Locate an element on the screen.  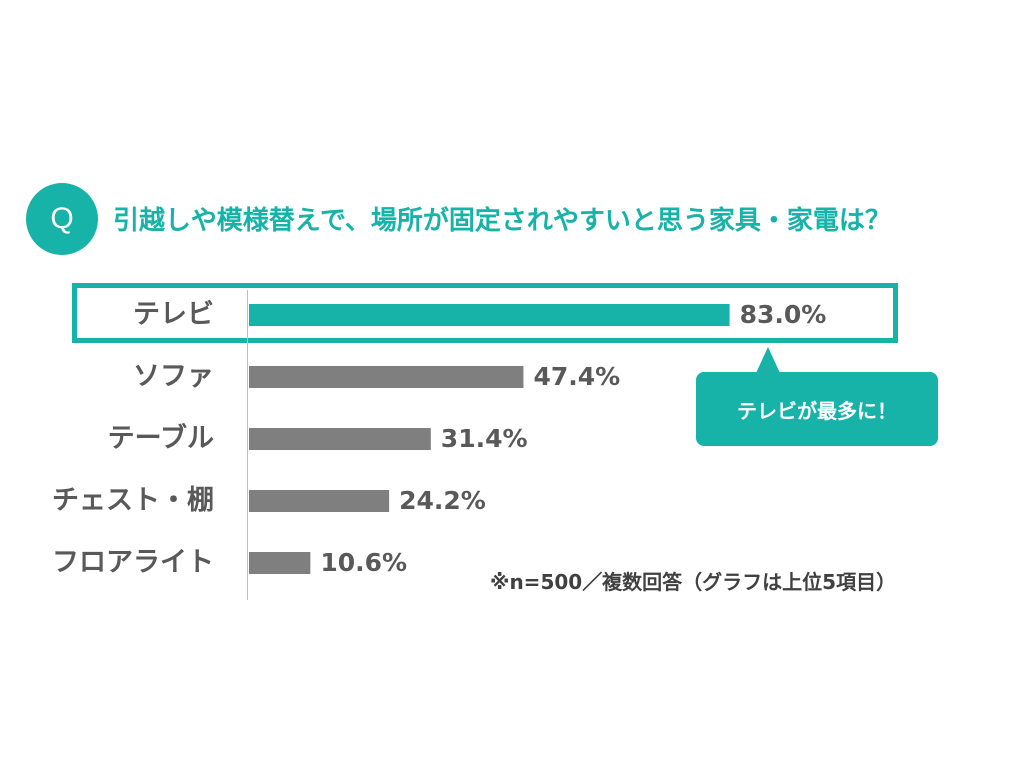
category-label-3: テーブル is located at coordinates (160, 438).